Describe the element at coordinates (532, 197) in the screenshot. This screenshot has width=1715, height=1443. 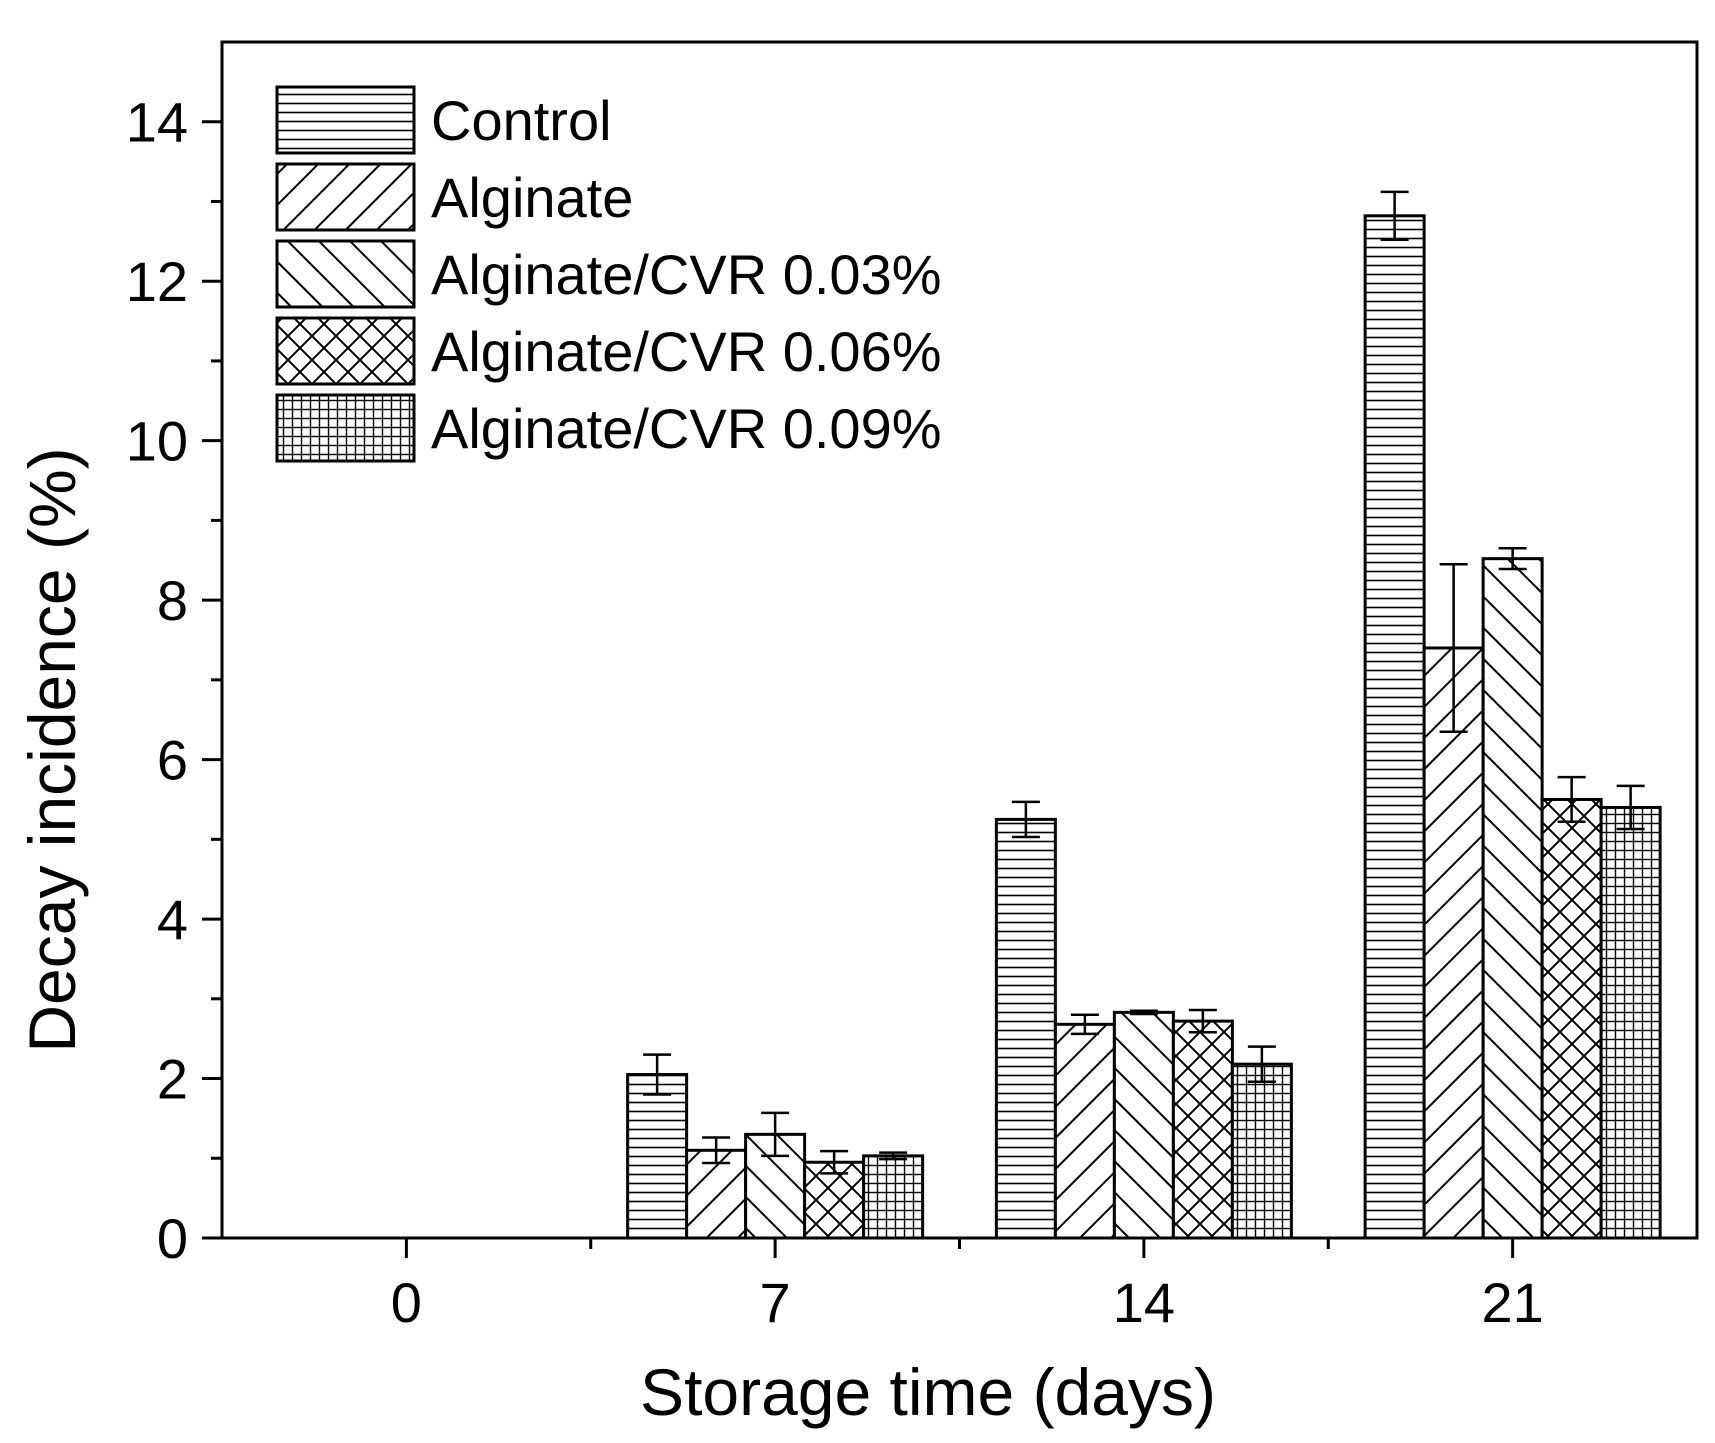
I see `legend-label: Alginate` at that location.